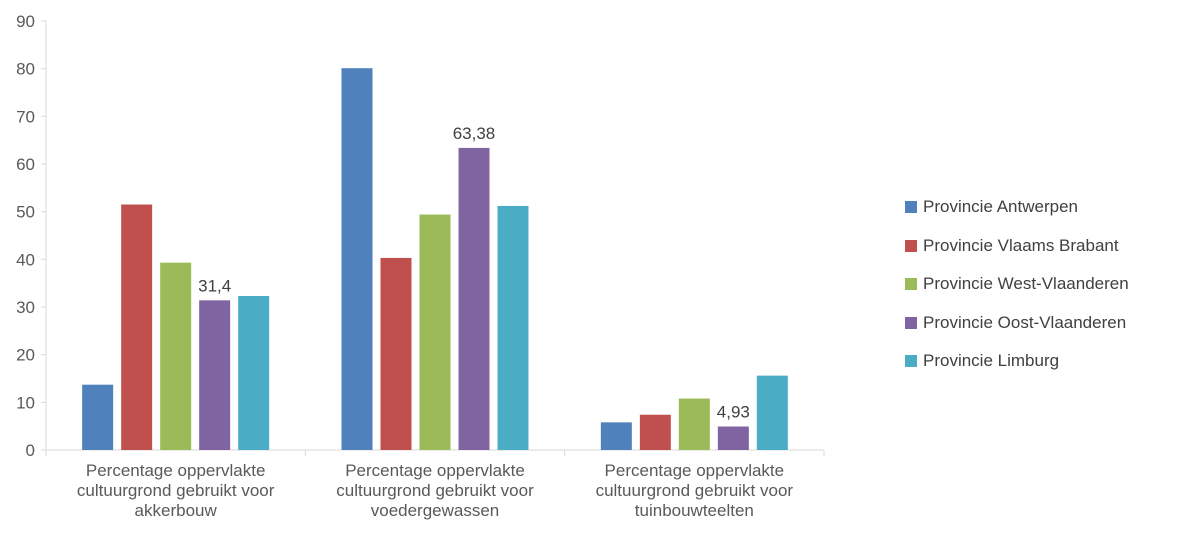 The height and width of the screenshot is (538, 1187). I want to click on y-tick-label: 0, so click(30, 450).